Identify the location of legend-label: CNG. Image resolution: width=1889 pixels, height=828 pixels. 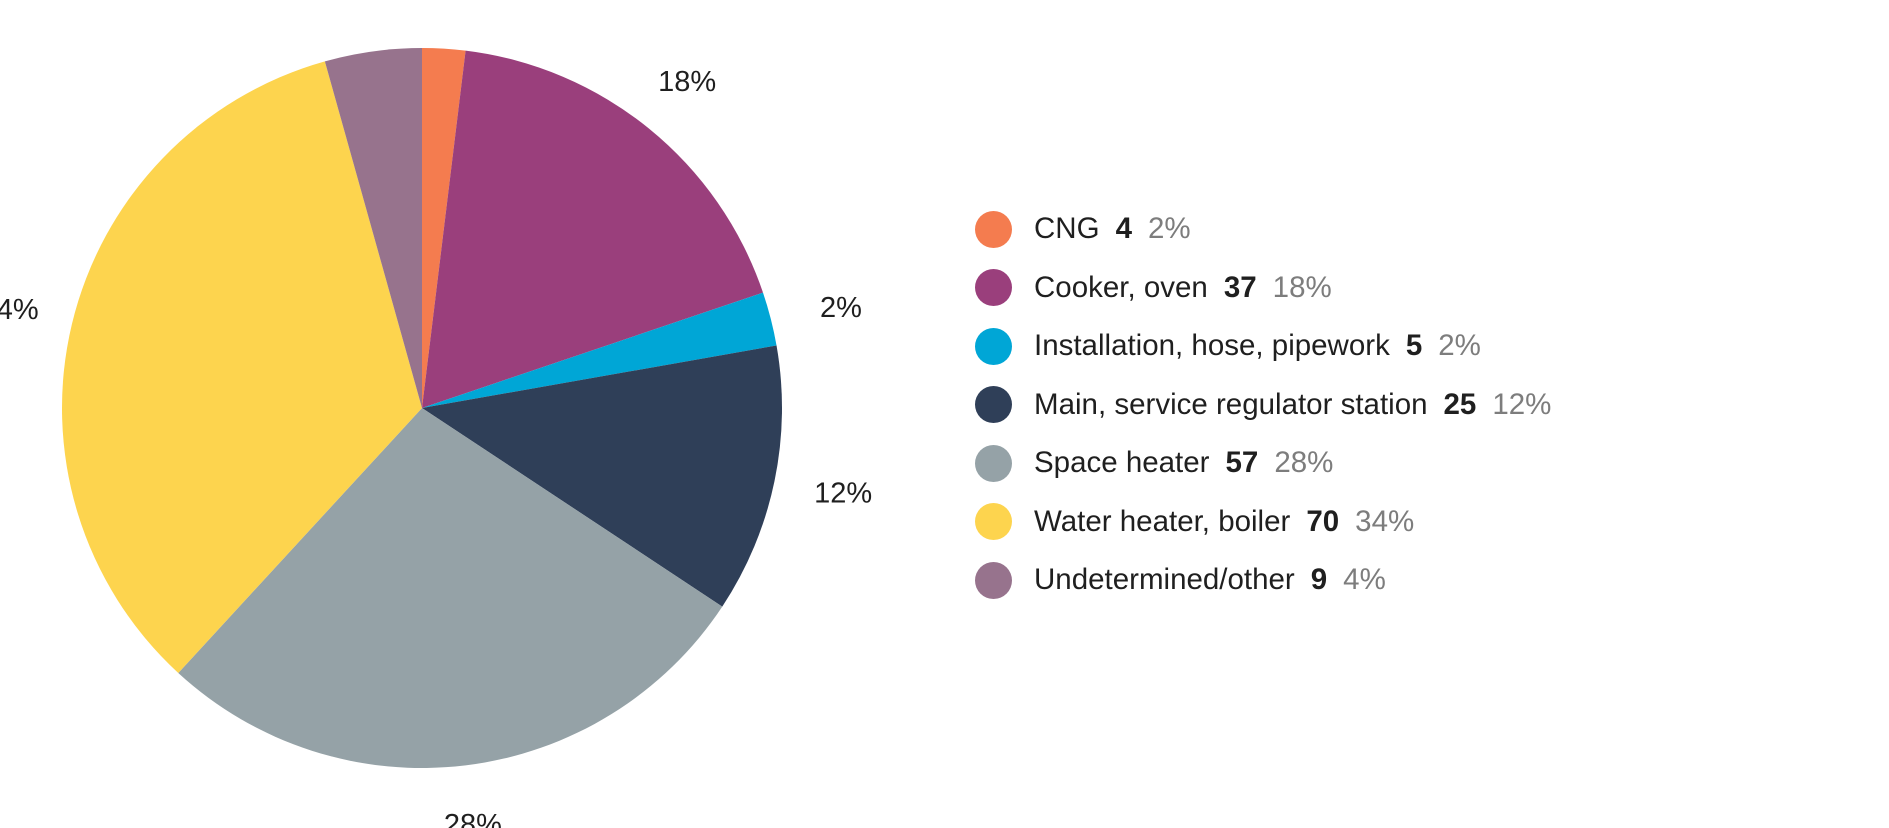
(1067, 229).